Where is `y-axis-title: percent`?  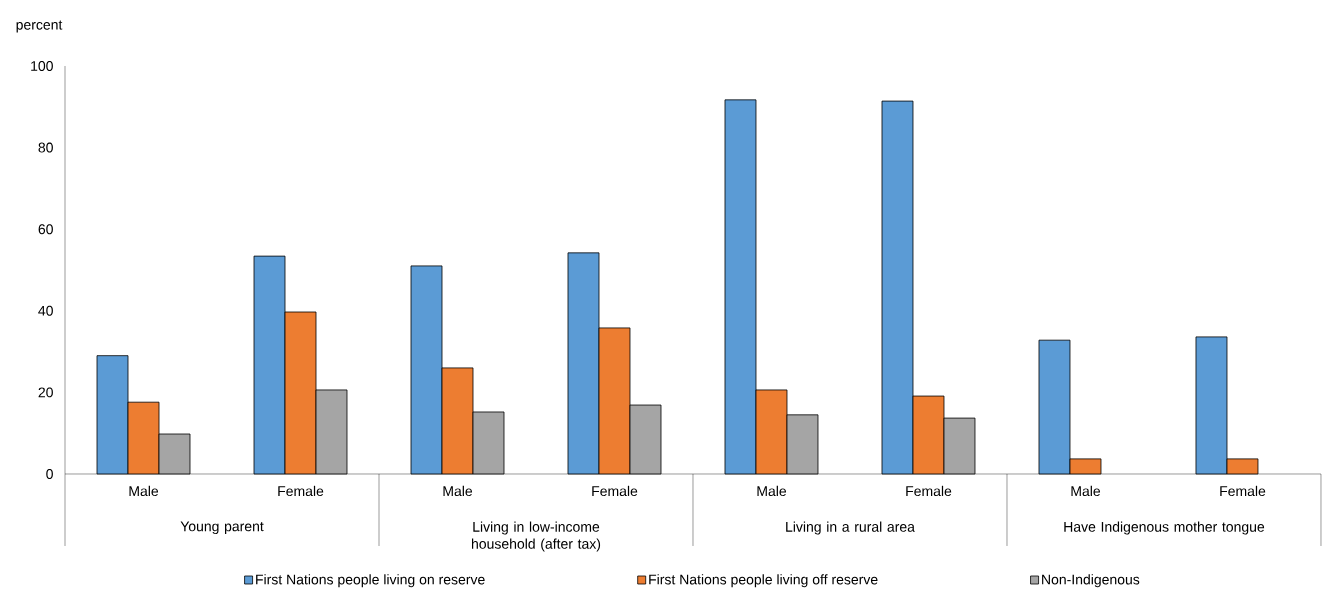 y-axis-title: percent is located at coordinates (39, 26).